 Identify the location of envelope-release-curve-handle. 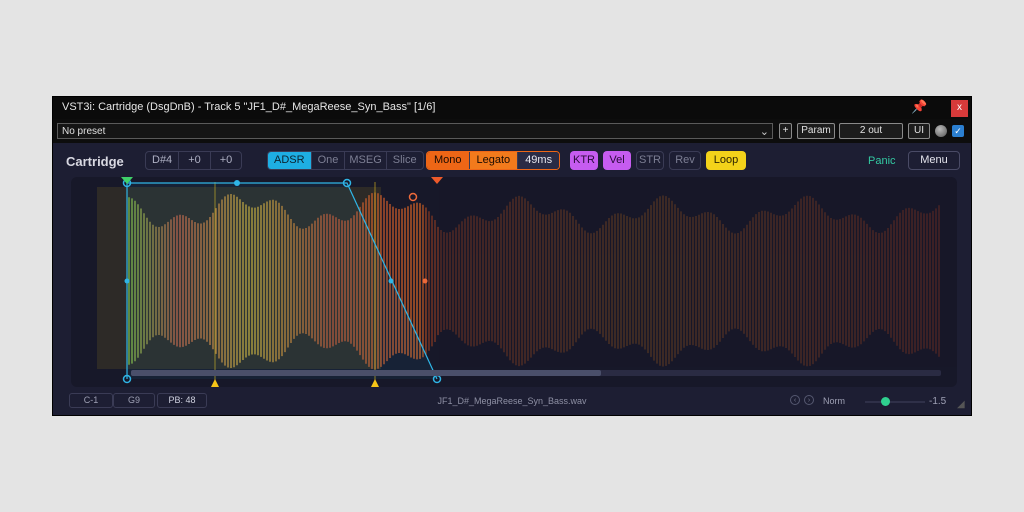
(391, 281).